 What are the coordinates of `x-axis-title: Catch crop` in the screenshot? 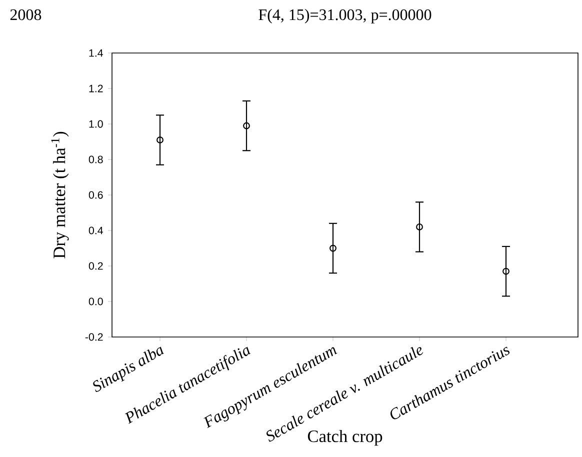 It's located at (345, 438).